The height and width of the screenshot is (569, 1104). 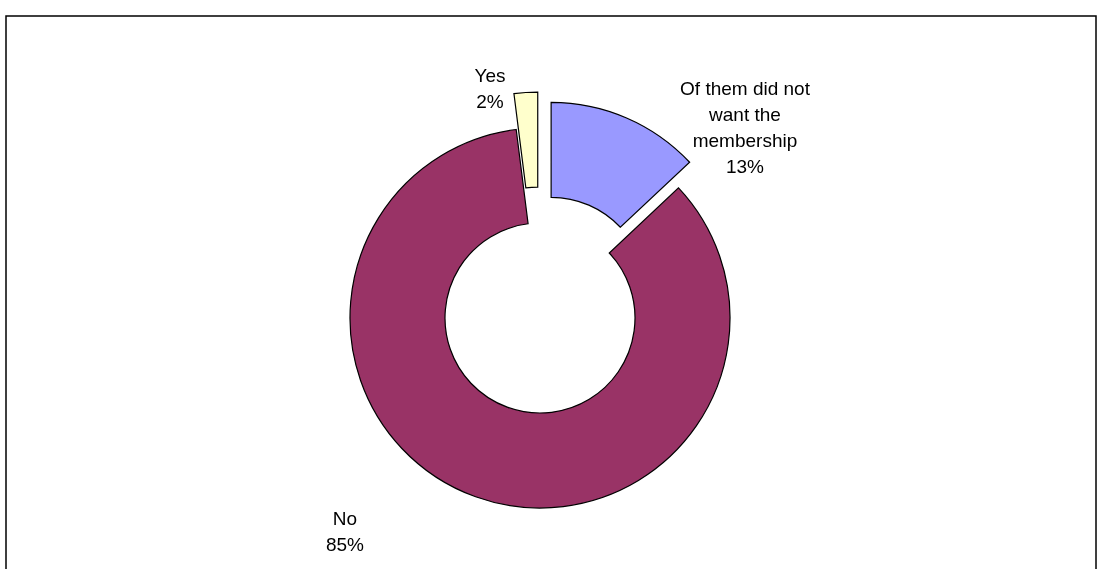 I want to click on data-label: 13%, so click(x=745, y=166).